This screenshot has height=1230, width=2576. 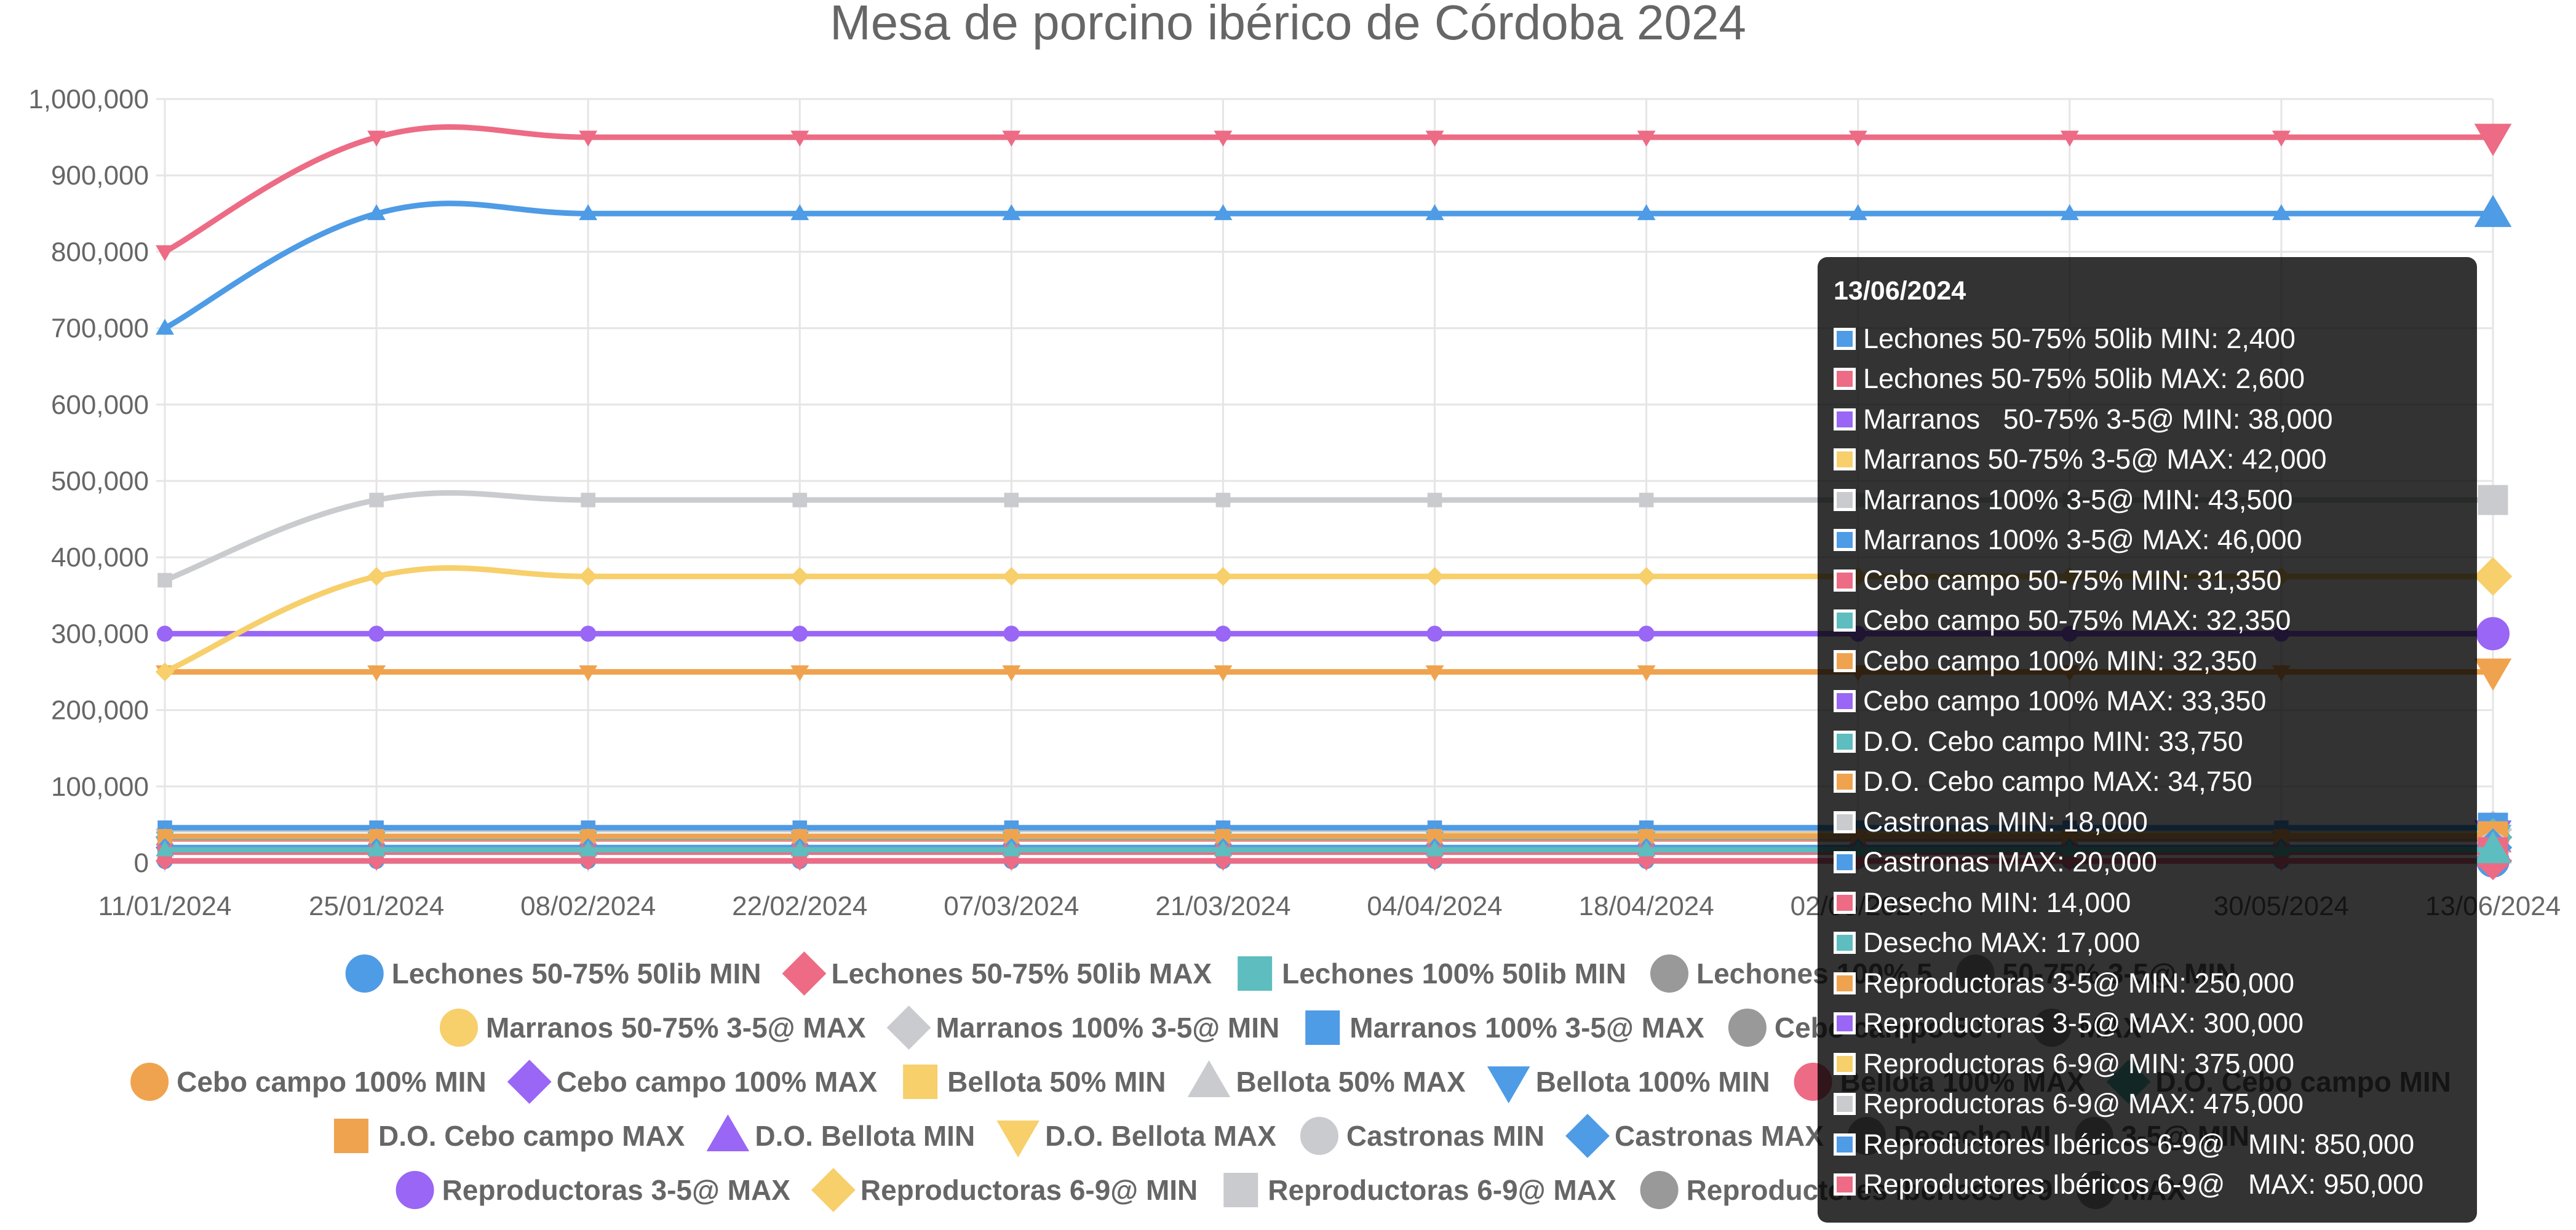 I want to click on legend-label: Bellota 100% MIN, so click(x=1653, y=1082).